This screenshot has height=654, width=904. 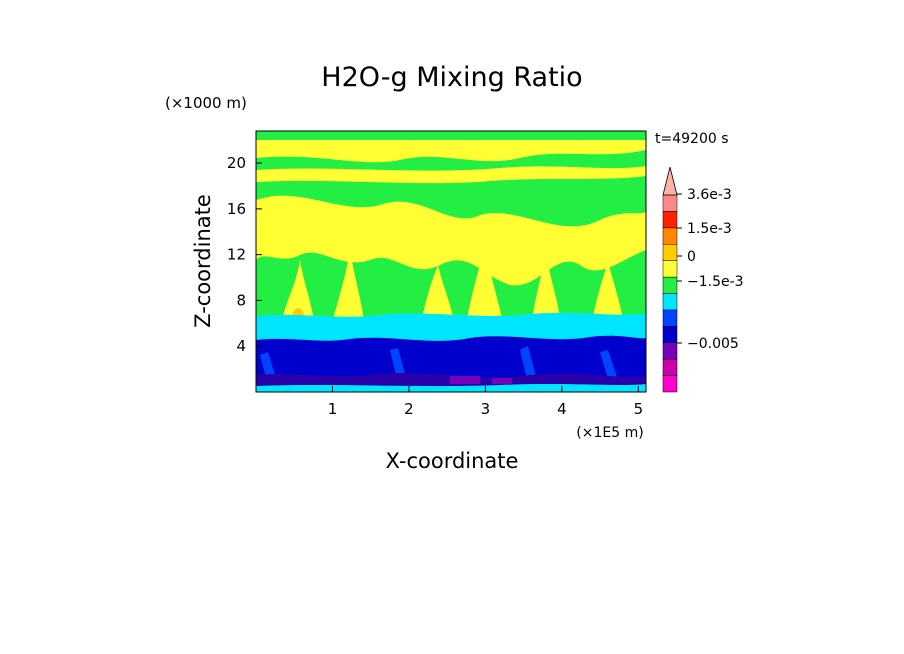 I want to click on base-fringe, so click(x=451, y=388).